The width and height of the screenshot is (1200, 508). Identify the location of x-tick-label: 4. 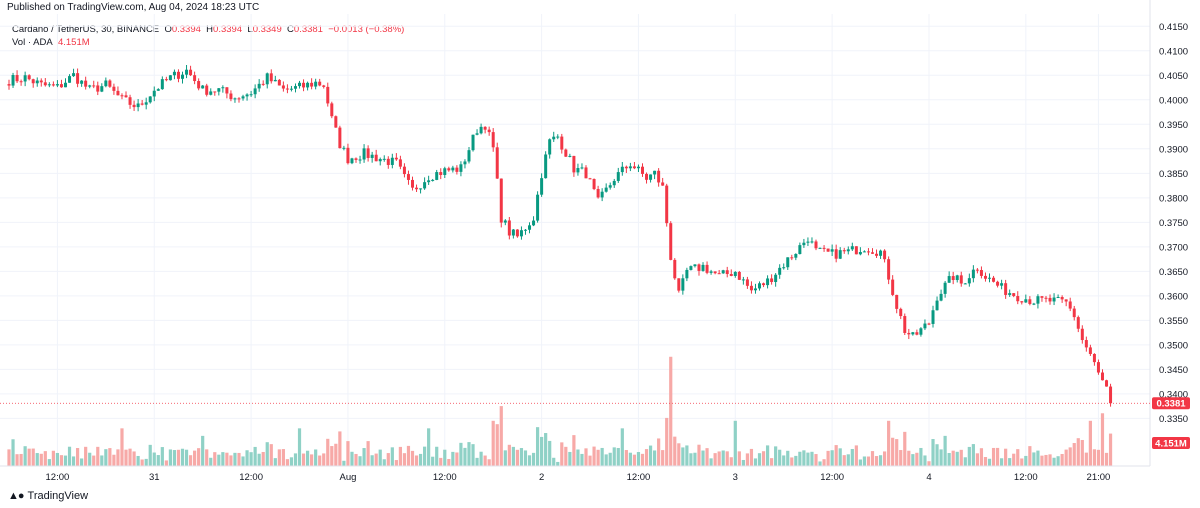
(928, 477).